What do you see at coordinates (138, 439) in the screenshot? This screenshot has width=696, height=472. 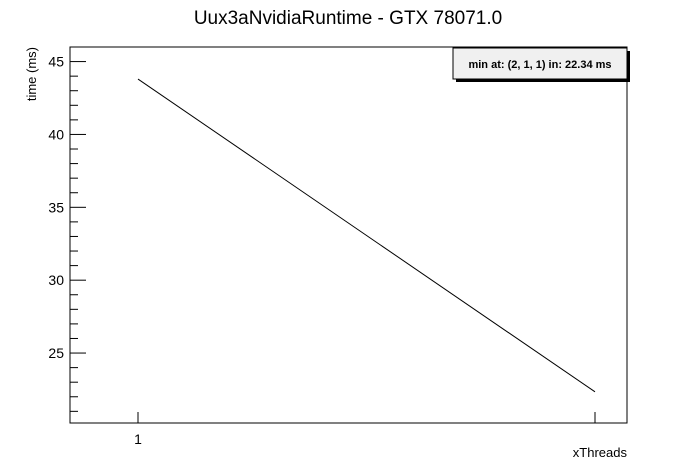 I see `x-tick-label: 1` at bounding box center [138, 439].